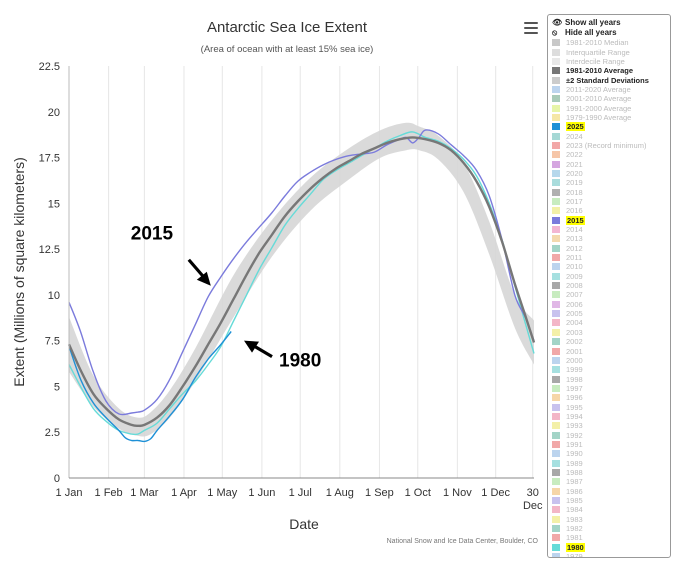 This screenshot has width=680, height=561. I want to click on y-axis-title: Extent (Millions of square kilometers), so click(19, 272).